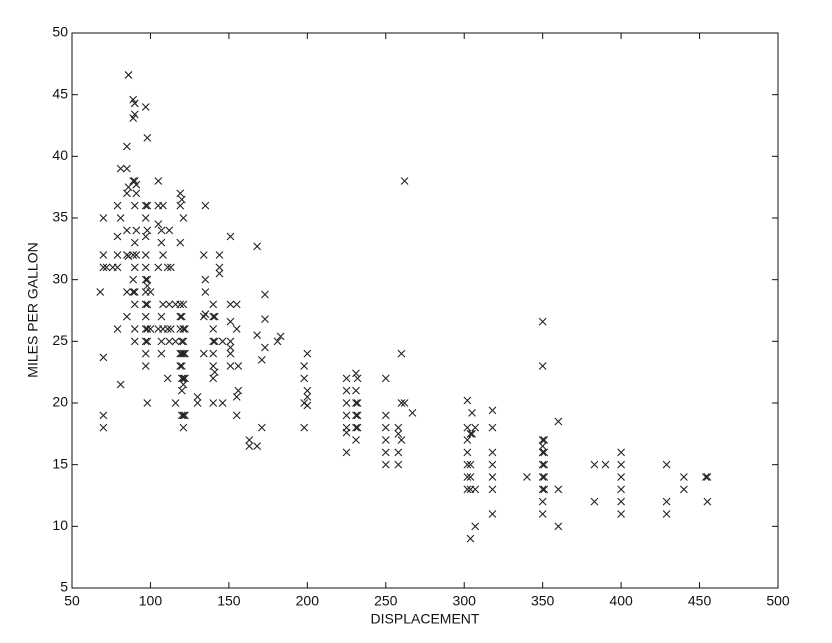 Image resolution: width=832 pixels, height=643 pixels. Describe the element at coordinates (425, 619) in the screenshot. I see `x-axis-label: DISPLACEMENT` at that location.